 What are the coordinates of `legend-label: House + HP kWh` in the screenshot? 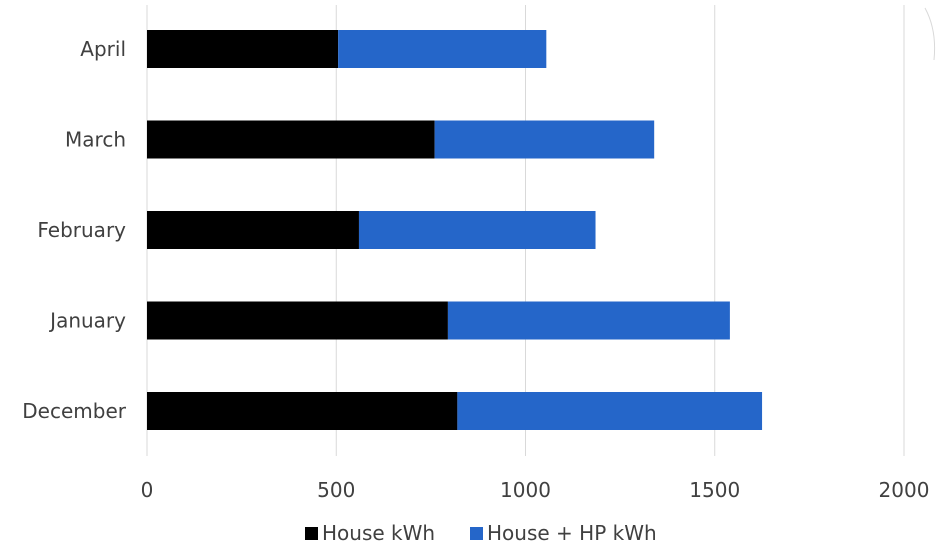 It's located at (572, 533).